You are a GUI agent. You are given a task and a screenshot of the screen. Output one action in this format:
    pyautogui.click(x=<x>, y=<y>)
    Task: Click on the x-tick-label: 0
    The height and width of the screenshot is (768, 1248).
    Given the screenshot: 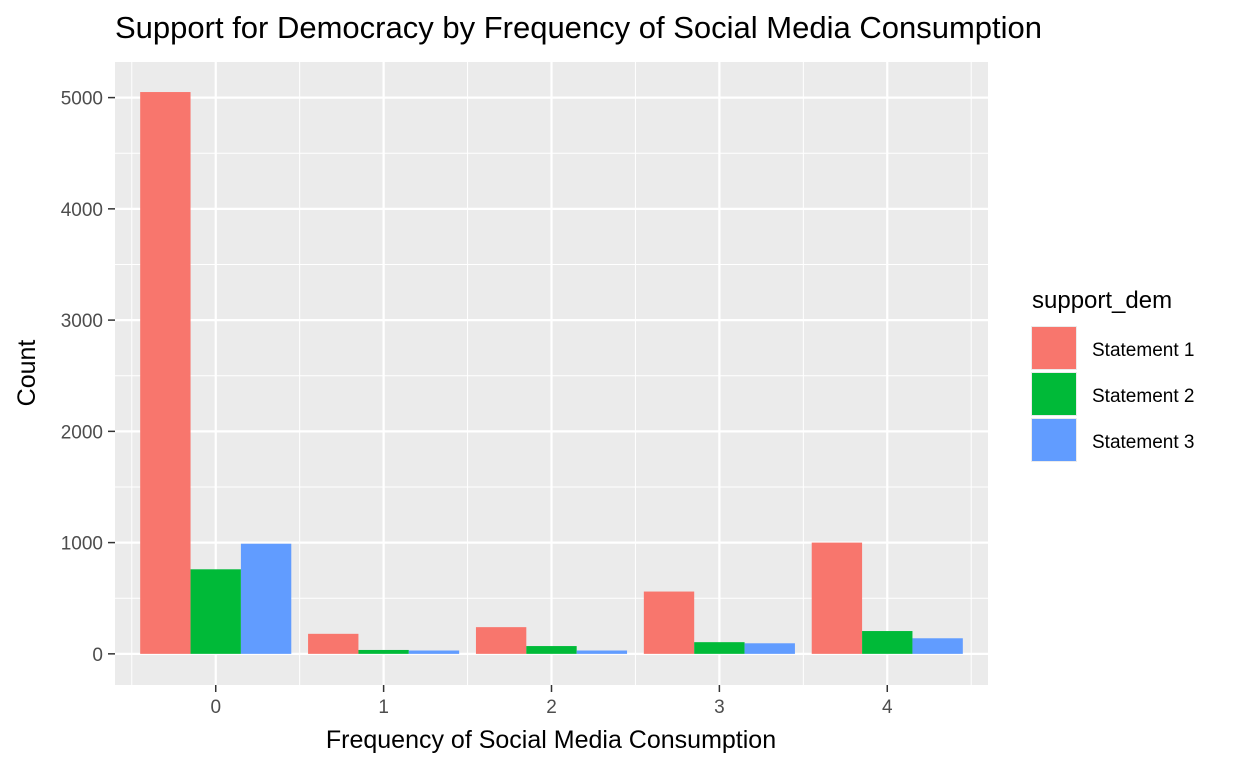 What is the action you would take?
    pyautogui.click(x=215, y=707)
    